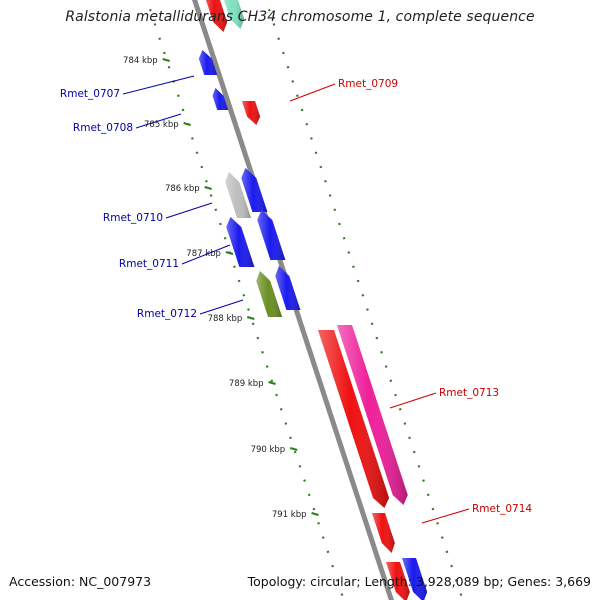 Image resolution: width=600 pixels, height=600 pixels. What do you see at coordinates (502, 509) in the screenshot?
I see `gene-label-text: Rmet_0714` at bounding box center [502, 509].